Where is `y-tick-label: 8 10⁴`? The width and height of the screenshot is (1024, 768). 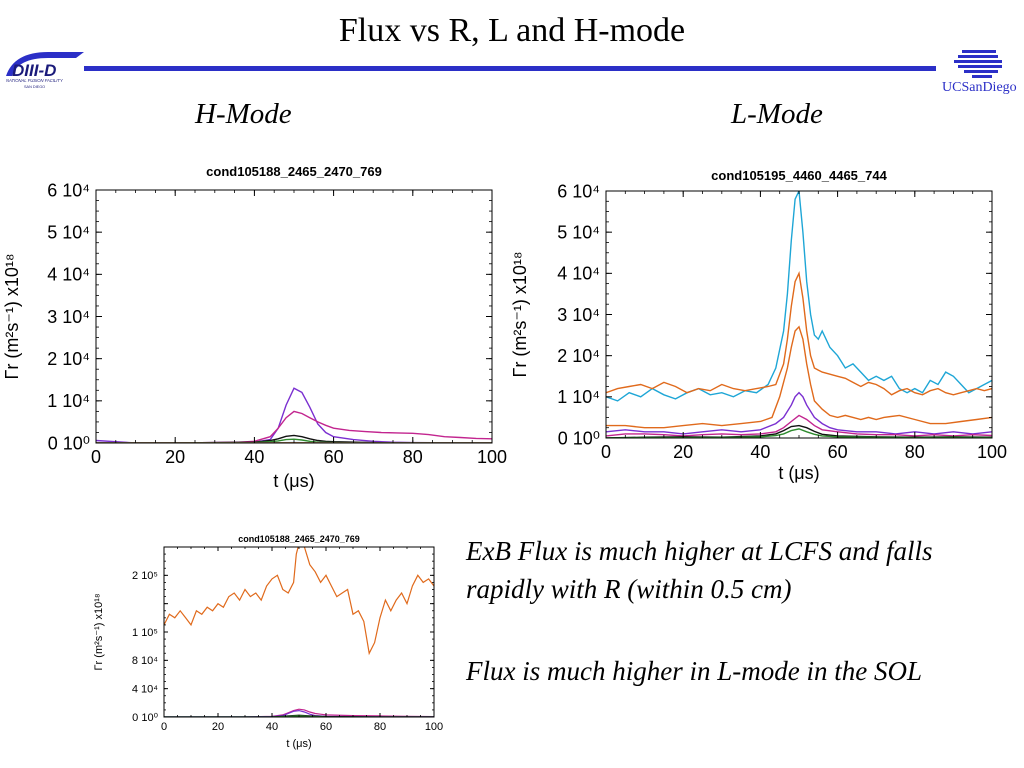 y-tick-label: 8 10⁴ is located at coordinates (145, 661).